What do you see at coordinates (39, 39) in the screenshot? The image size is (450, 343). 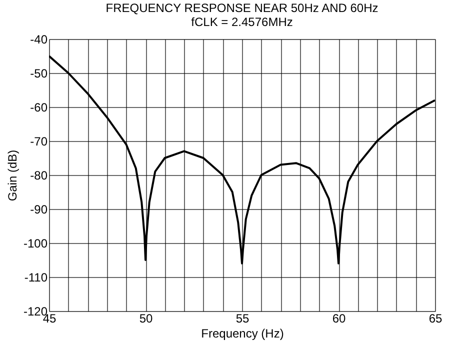 I see `y-tick-label: -40` at bounding box center [39, 39].